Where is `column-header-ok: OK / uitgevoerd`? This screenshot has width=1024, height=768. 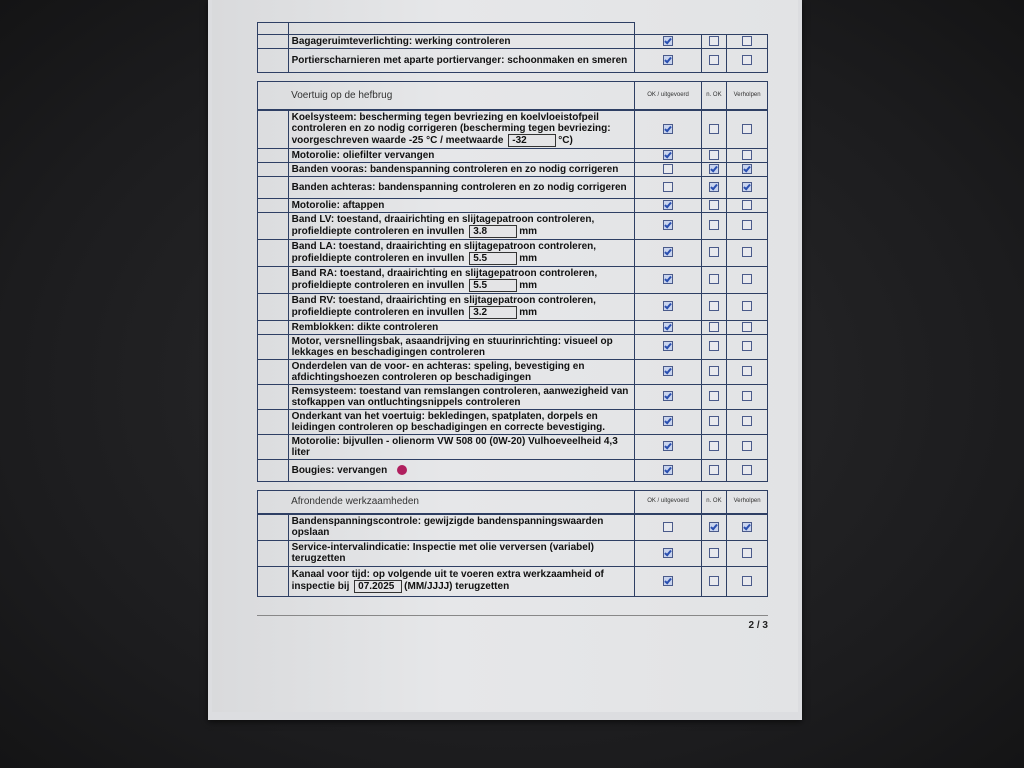 column-header-ok: OK / uitgevoerd is located at coordinates (668, 502).